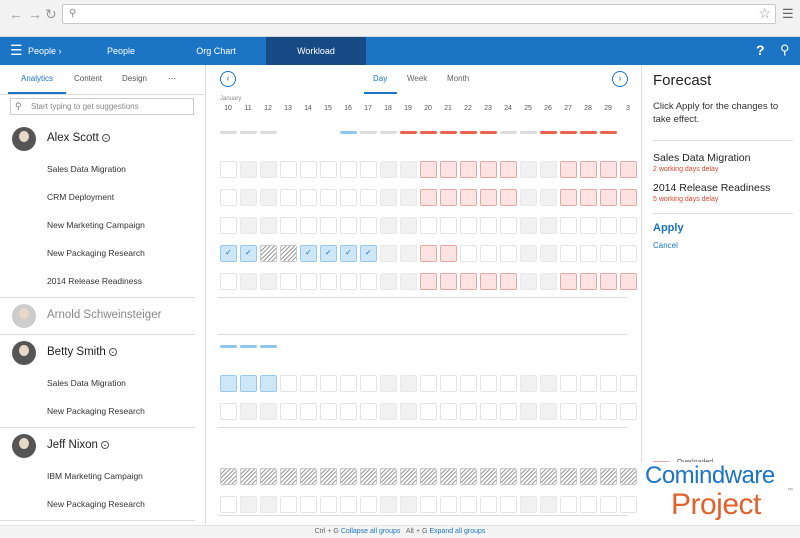 This screenshot has width=800, height=538. What do you see at coordinates (78, 138) in the screenshot?
I see `person-name: Alex Scott ⌄` at bounding box center [78, 138].